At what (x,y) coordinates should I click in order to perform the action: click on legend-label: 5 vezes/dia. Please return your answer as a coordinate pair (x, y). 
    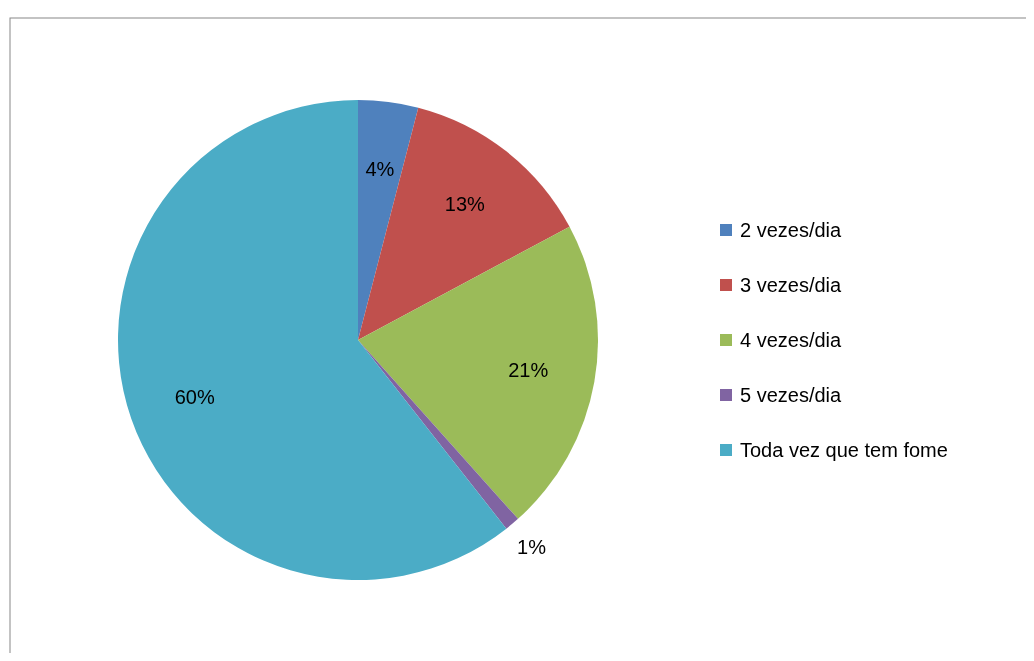
    Looking at the image, I should click on (791, 395).